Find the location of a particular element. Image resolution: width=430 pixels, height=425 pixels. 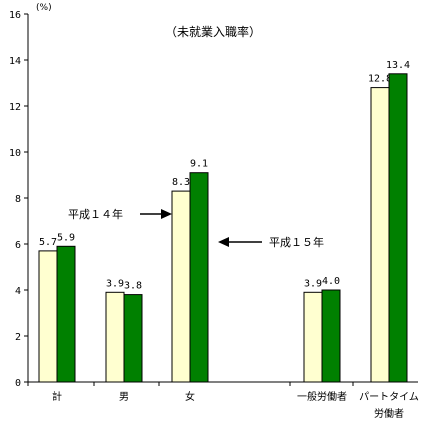

data-label: 3.8 is located at coordinates (133, 286).